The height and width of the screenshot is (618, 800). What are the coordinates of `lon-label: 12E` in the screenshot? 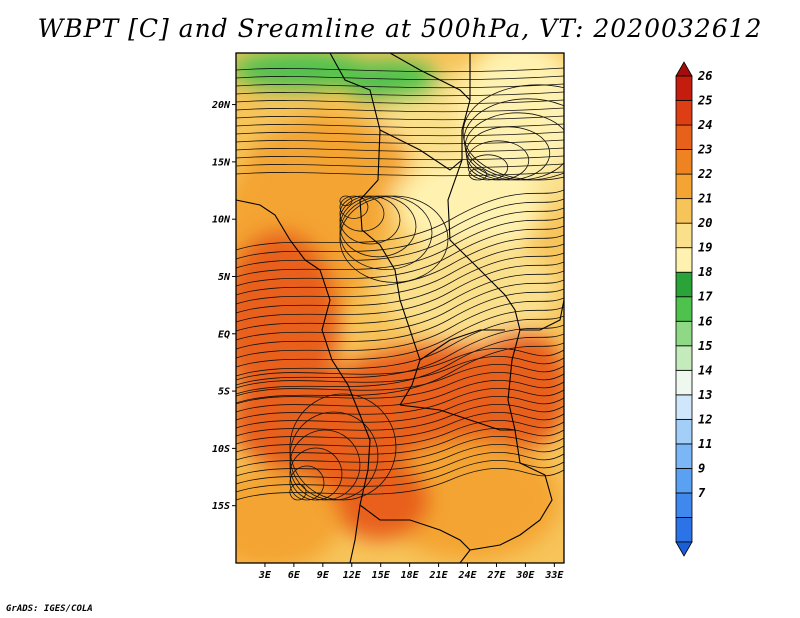 It's located at (352, 575).